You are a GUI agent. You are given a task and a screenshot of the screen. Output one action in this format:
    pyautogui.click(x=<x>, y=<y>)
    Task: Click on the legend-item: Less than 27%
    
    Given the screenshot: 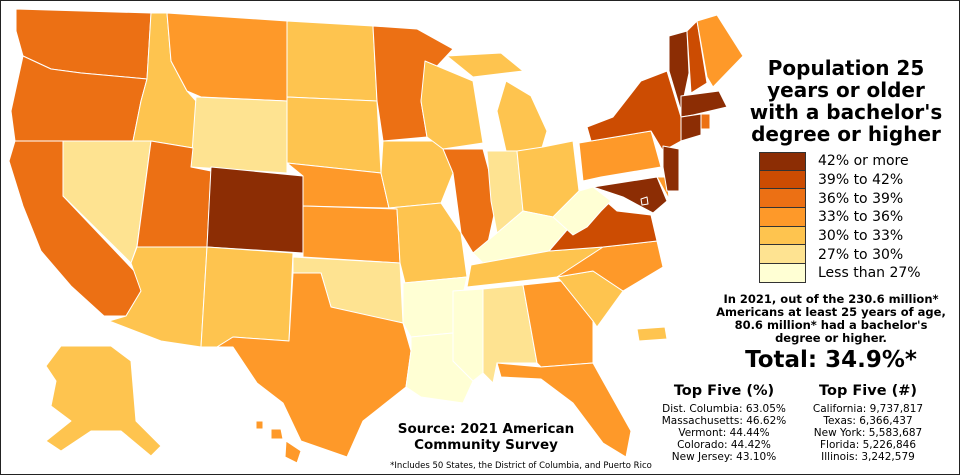 What is the action you would take?
    pyautogui.click(x=840, y=273)
    